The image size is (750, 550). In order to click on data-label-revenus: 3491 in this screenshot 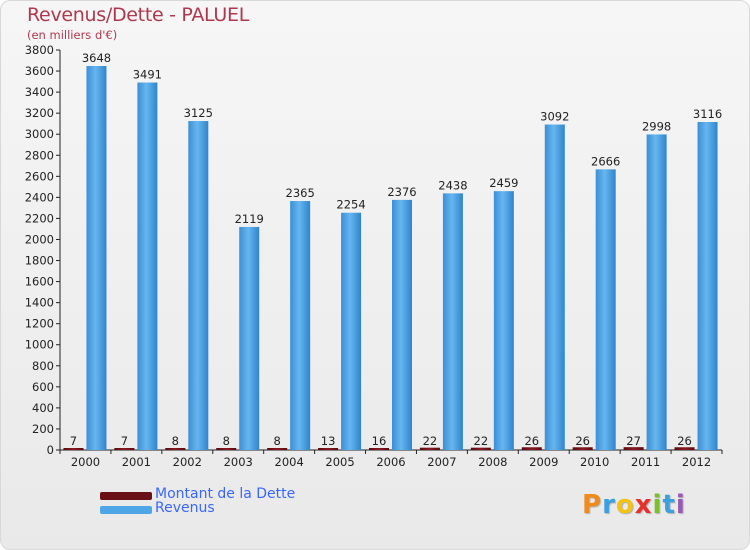, I will do `click(147, 75)`.